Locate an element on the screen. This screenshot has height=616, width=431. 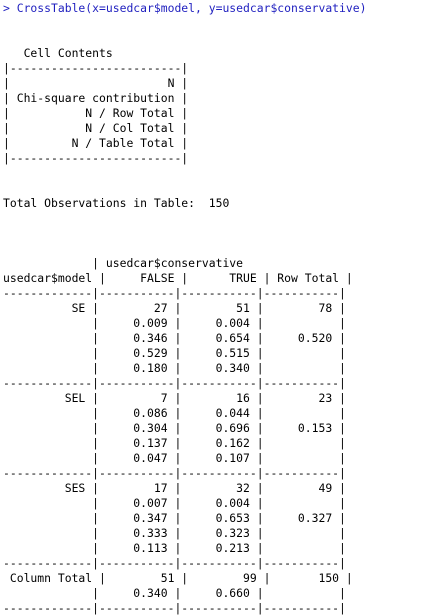
console-output-line: | N / Col Total | is located at coordinates (96, 128).